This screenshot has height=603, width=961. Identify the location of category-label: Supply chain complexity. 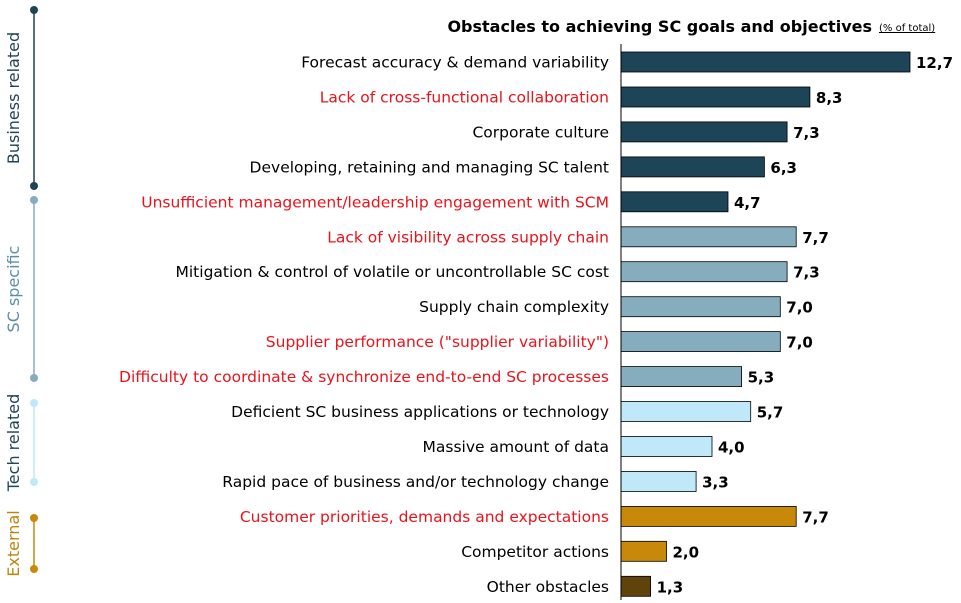
(514, 307).